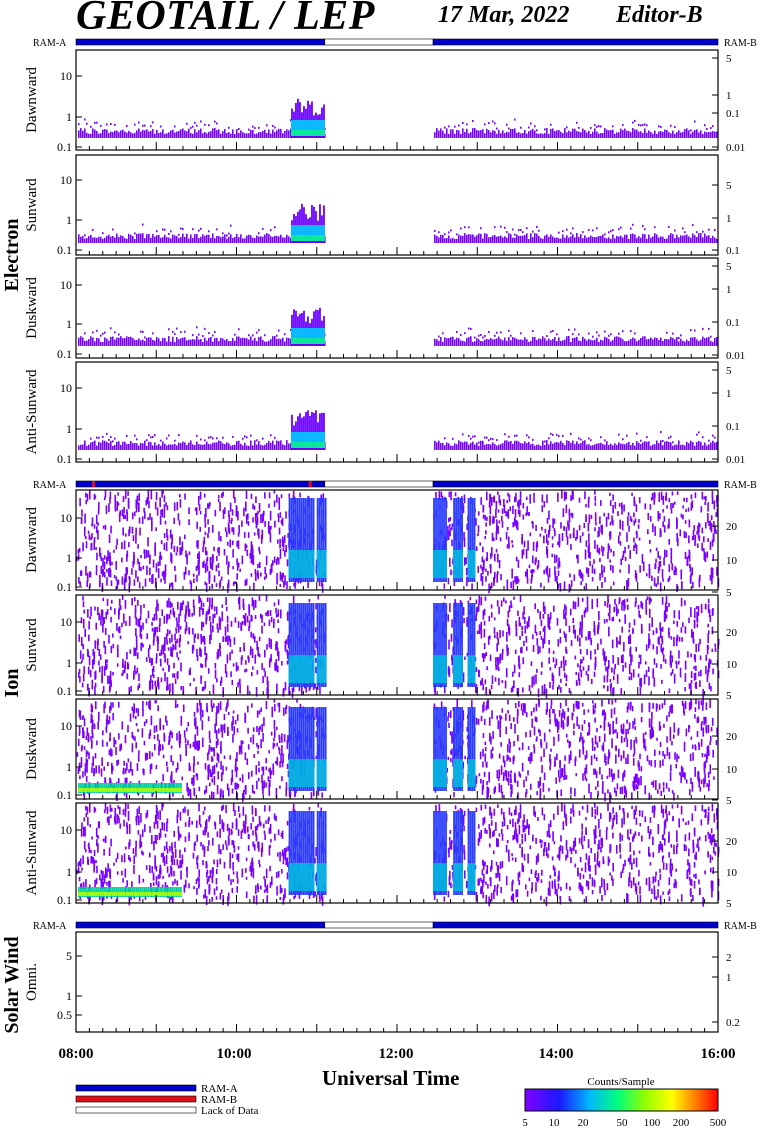 The width and height of the screenshot is (762, 1128). Describe the element at coordinates (621, 1100) in the screenshot. I see `colorbar` at that location.